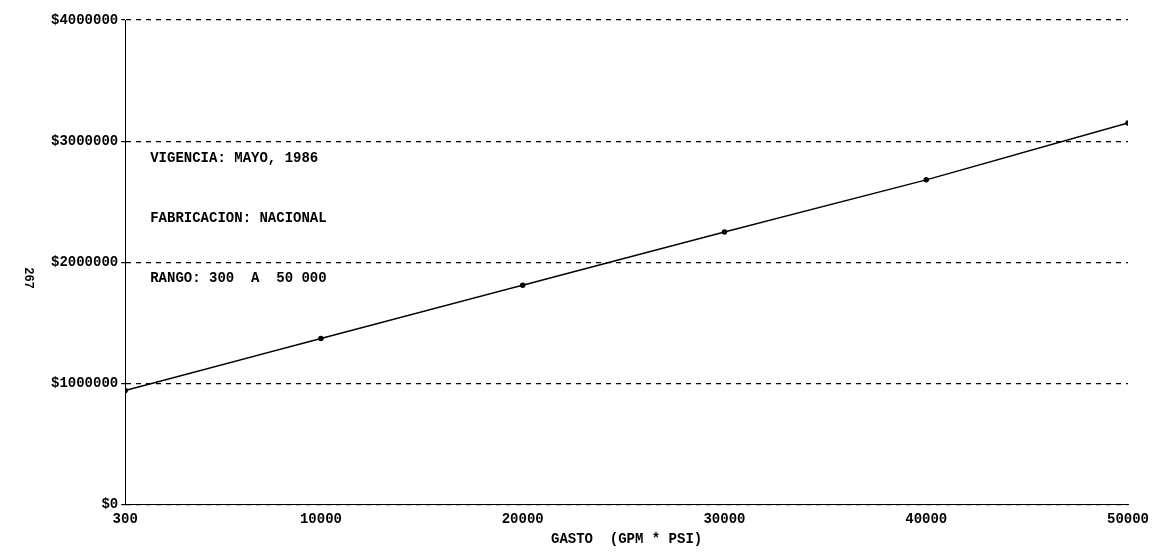 The width and height of the screenshot is (1167, 554). Describe the element at coordinates (522, 519) in the screenshot. I see `x-tick-label: 20000` at that location.